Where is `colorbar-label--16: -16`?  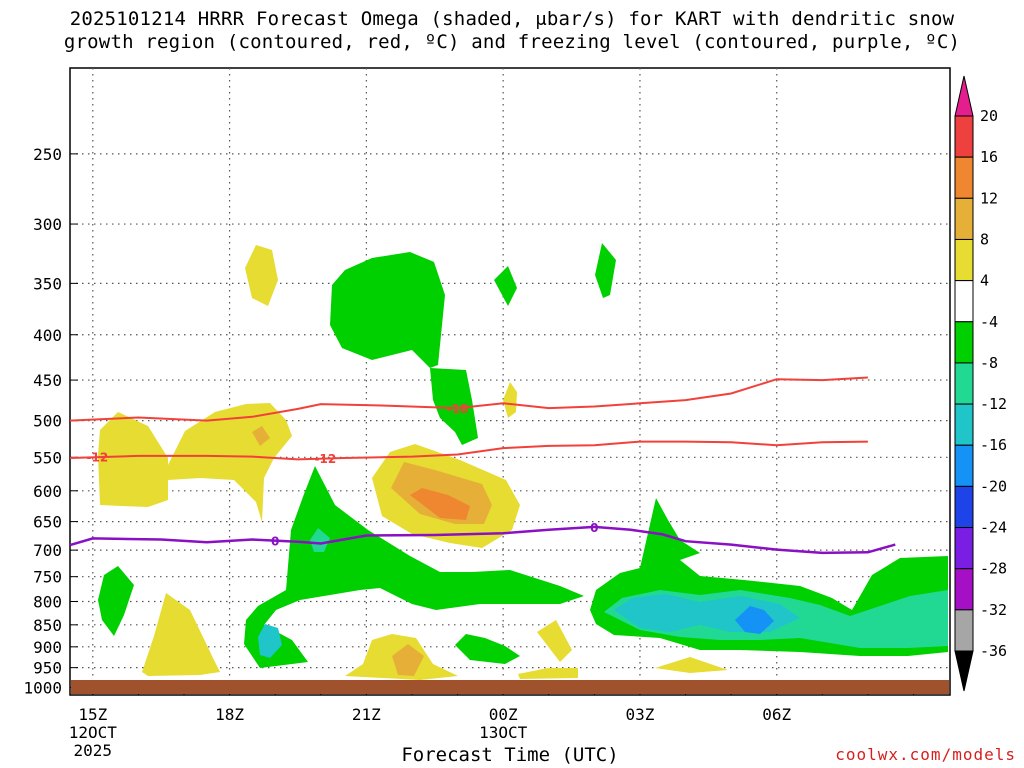 colorbar-label--16: -16 is located at coordinates (993, 445).